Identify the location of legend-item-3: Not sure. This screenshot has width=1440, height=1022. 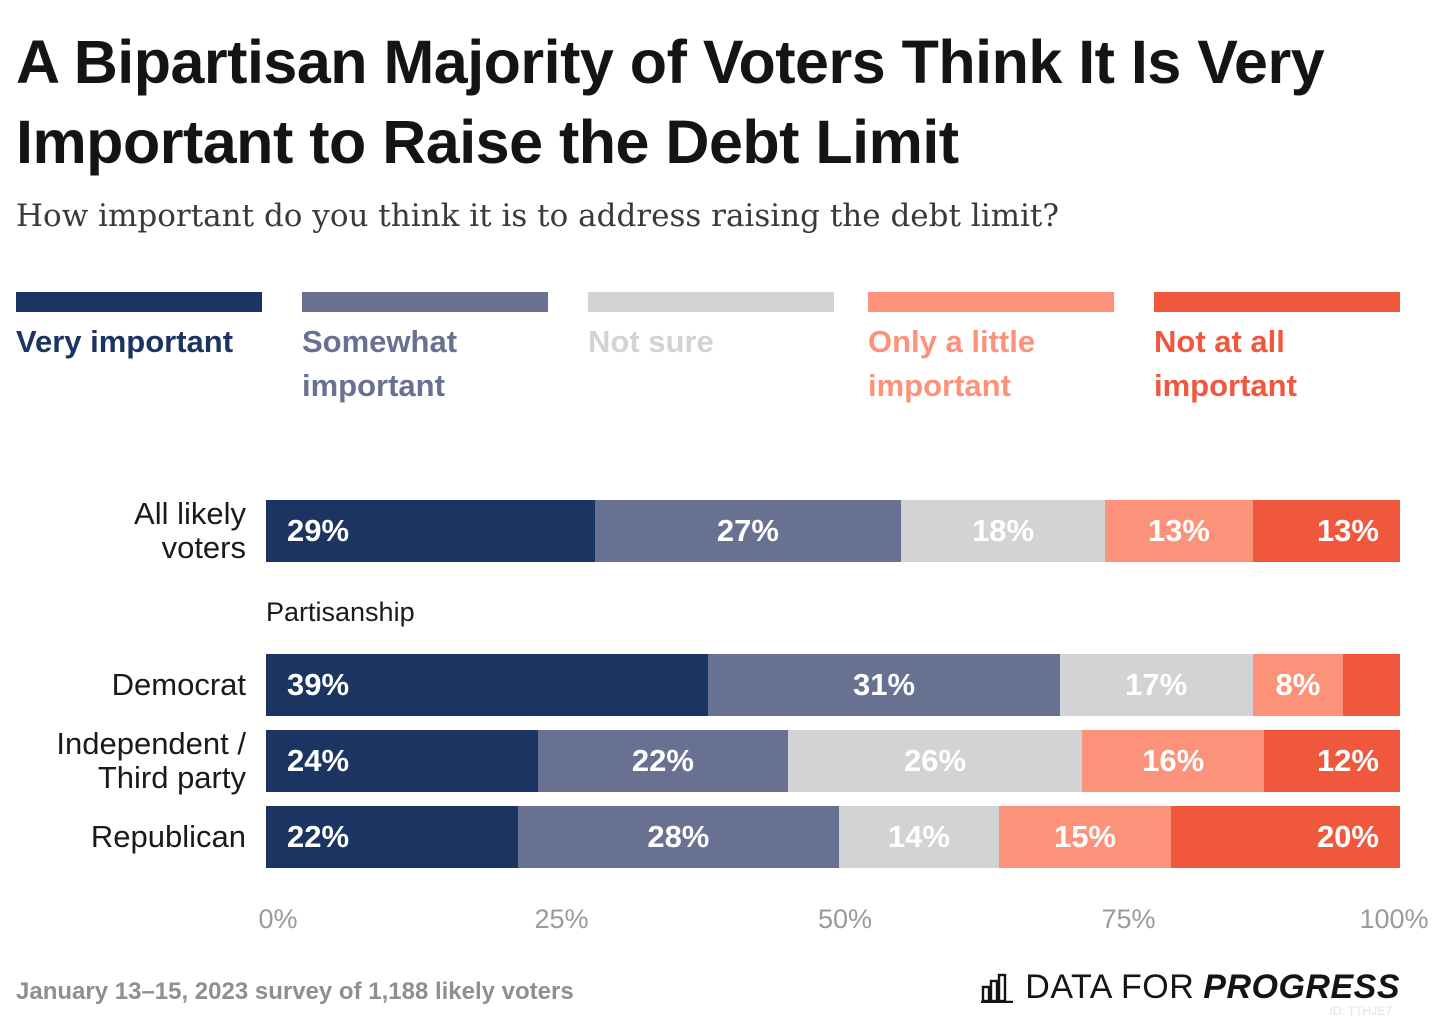
(711, 328).